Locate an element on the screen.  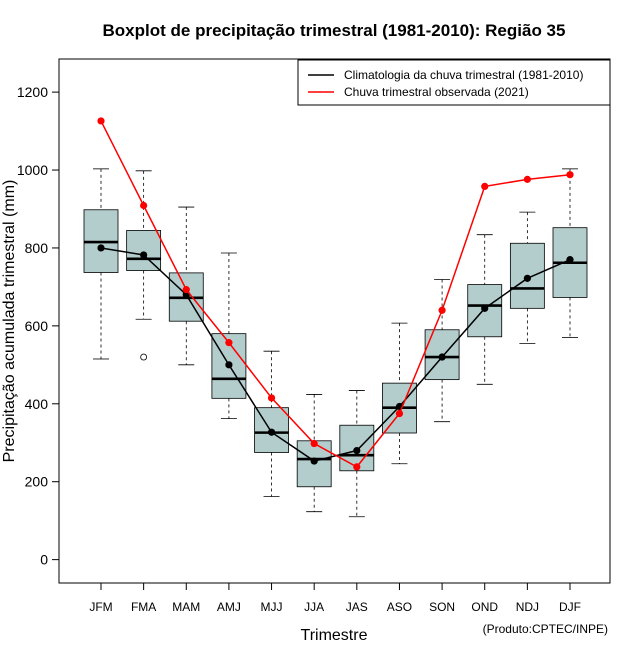
box-MAM is located at coordinates (186, 286).